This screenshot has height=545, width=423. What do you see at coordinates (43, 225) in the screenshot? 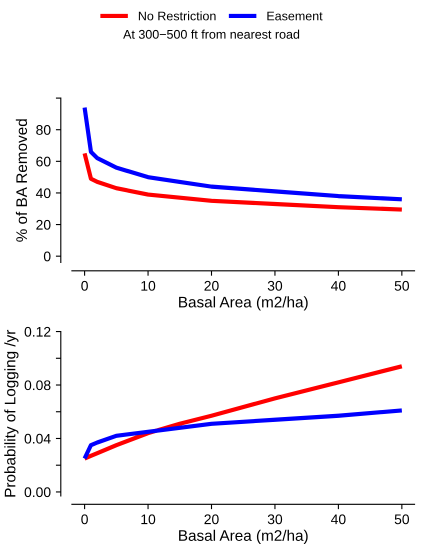
I see `y-tick-label: 20` at bounding box center [43, 225].